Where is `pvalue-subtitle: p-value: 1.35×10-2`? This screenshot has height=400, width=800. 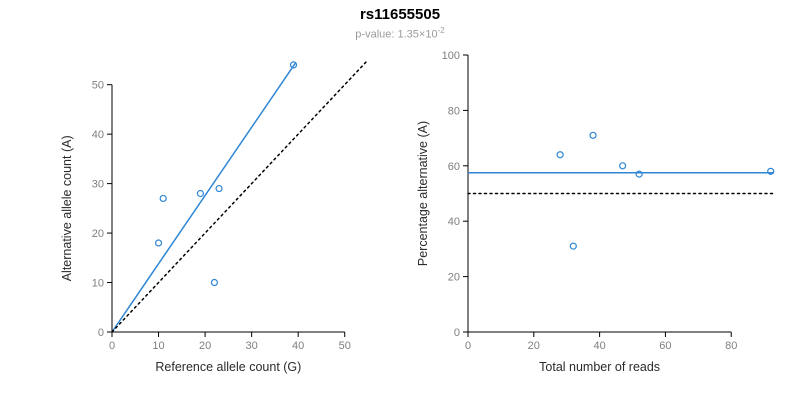
pvalue-subtitle: p-value: 1.35×10-2 is located at coordinates (400, 33).